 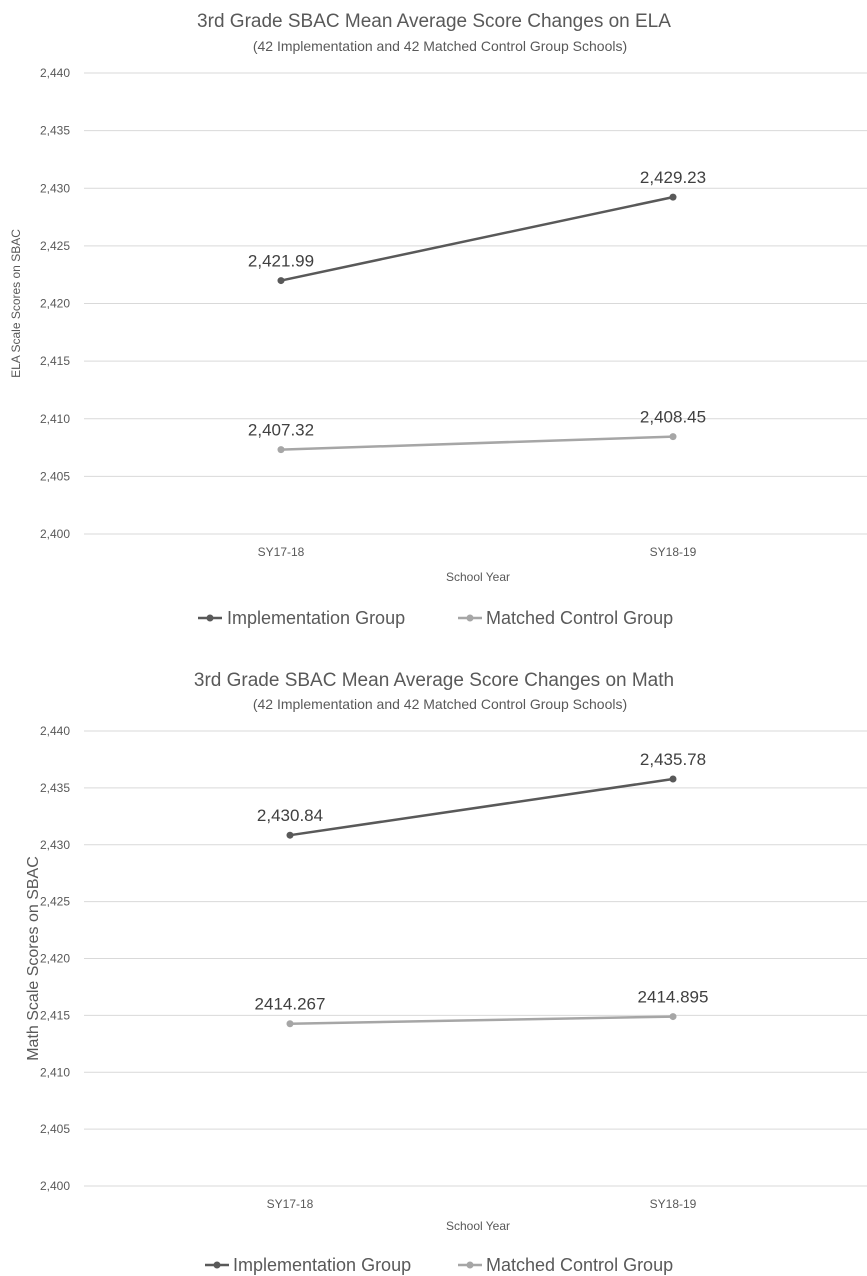 I want to click on data-label: 2,429.23, so click(x=673, y=177).